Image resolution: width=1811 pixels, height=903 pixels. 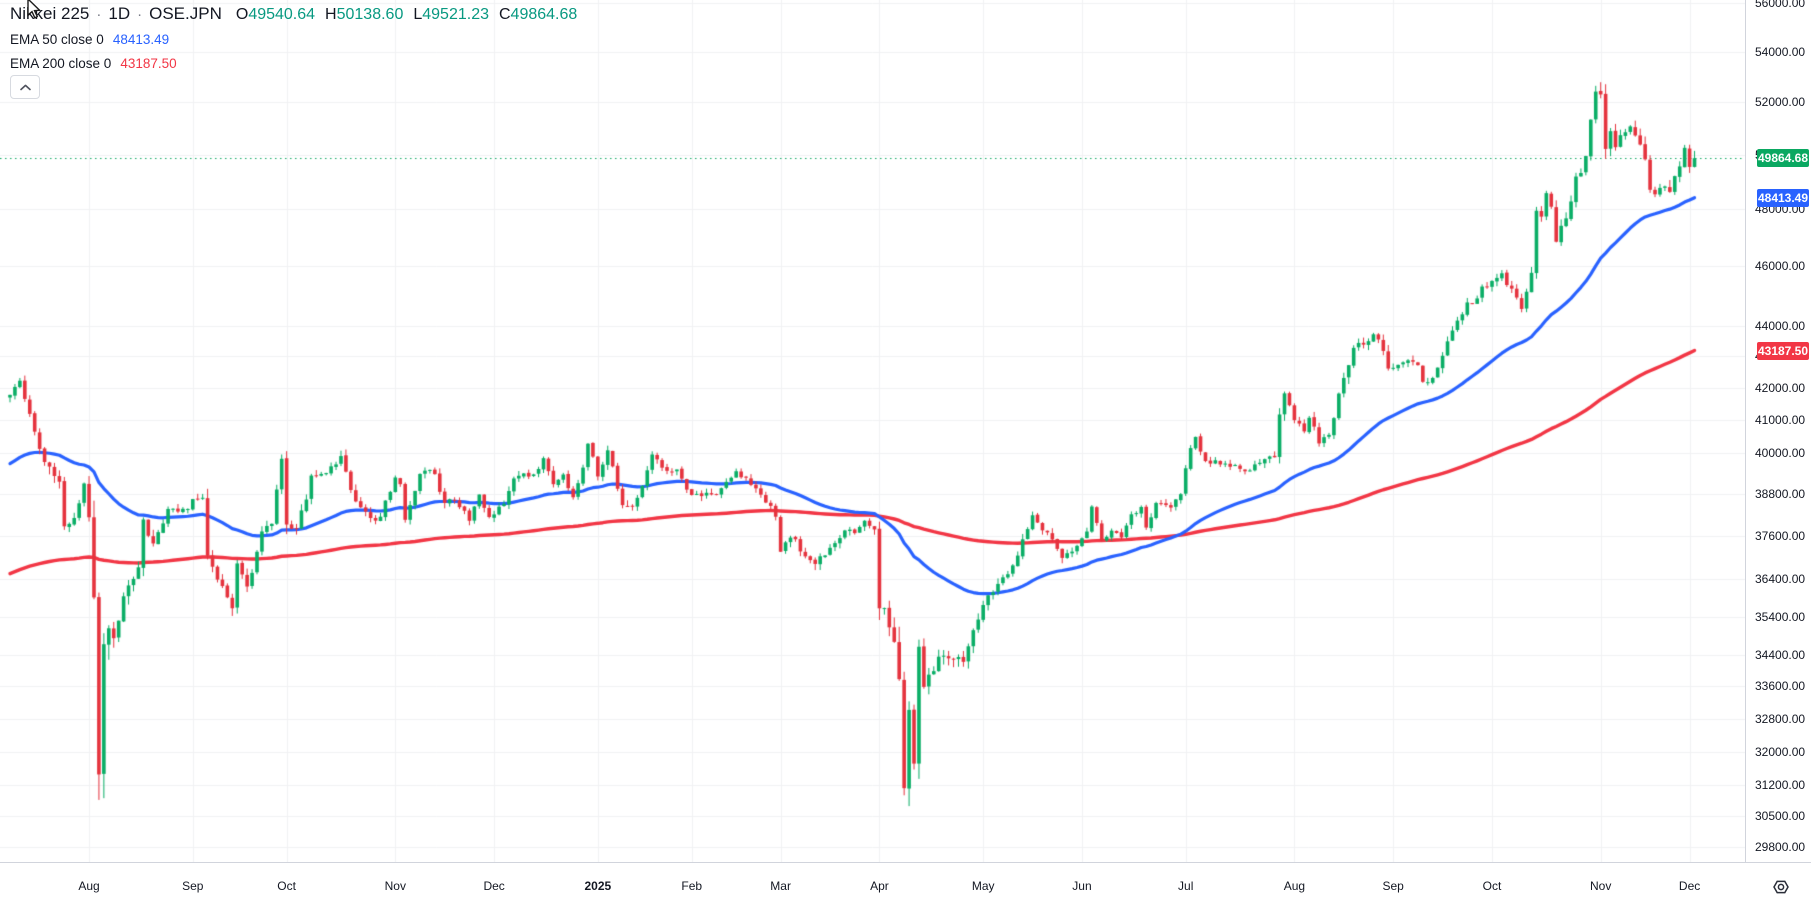 I want to click on price-tick-label: 29800.00, so click(x=1780, y=846).